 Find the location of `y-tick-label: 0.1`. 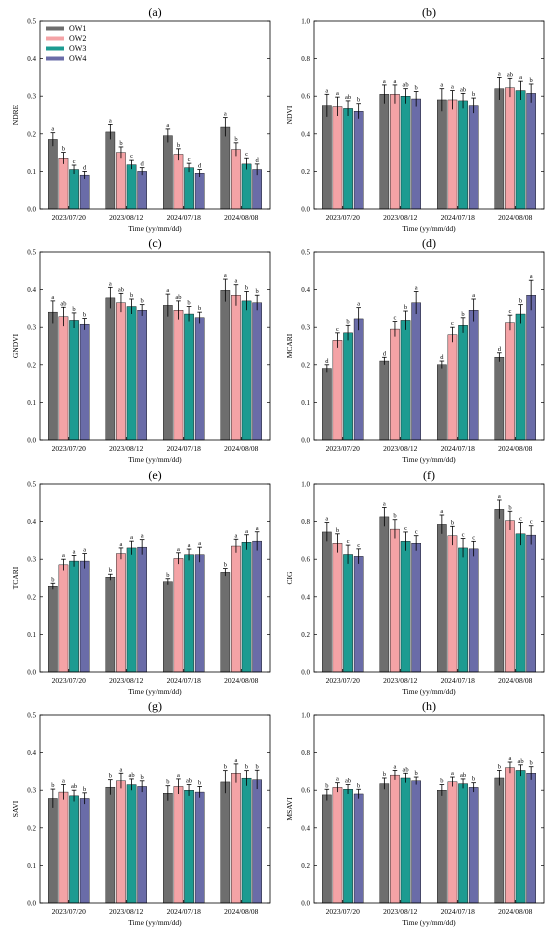

y-tick-label: 0.1 is located at coordinates (305, 403).